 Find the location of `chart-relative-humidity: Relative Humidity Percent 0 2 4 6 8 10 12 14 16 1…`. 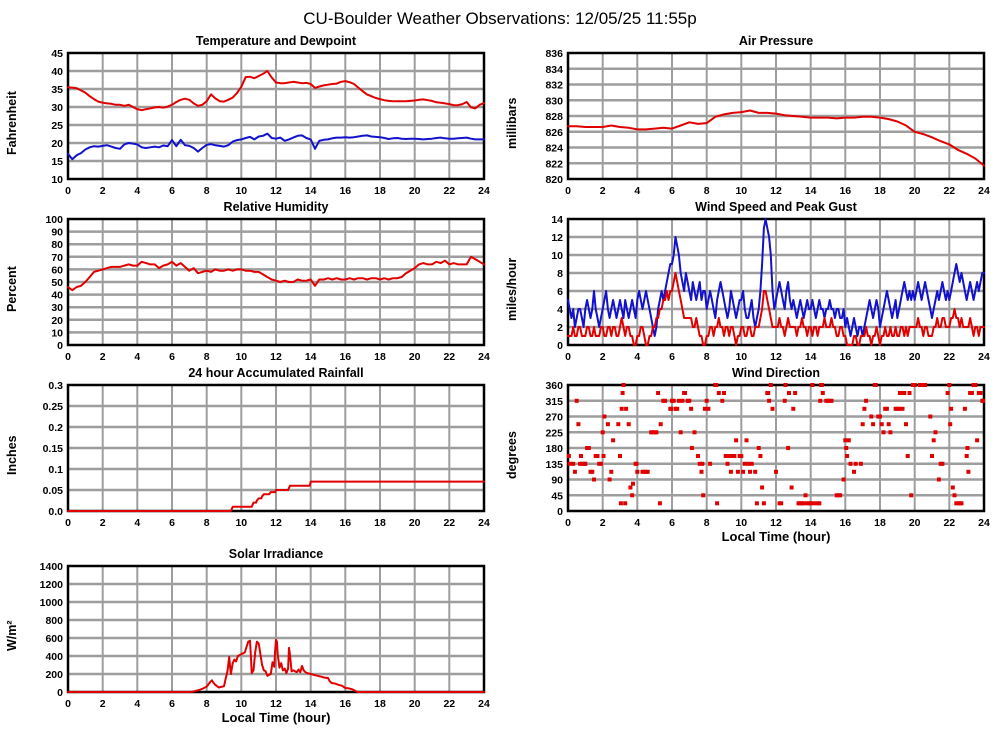

chart-relative-humidity: Relative Humidity Percent 0 2 4 6 8 10 12 14 16 1… is located at coordinates (250, 281).